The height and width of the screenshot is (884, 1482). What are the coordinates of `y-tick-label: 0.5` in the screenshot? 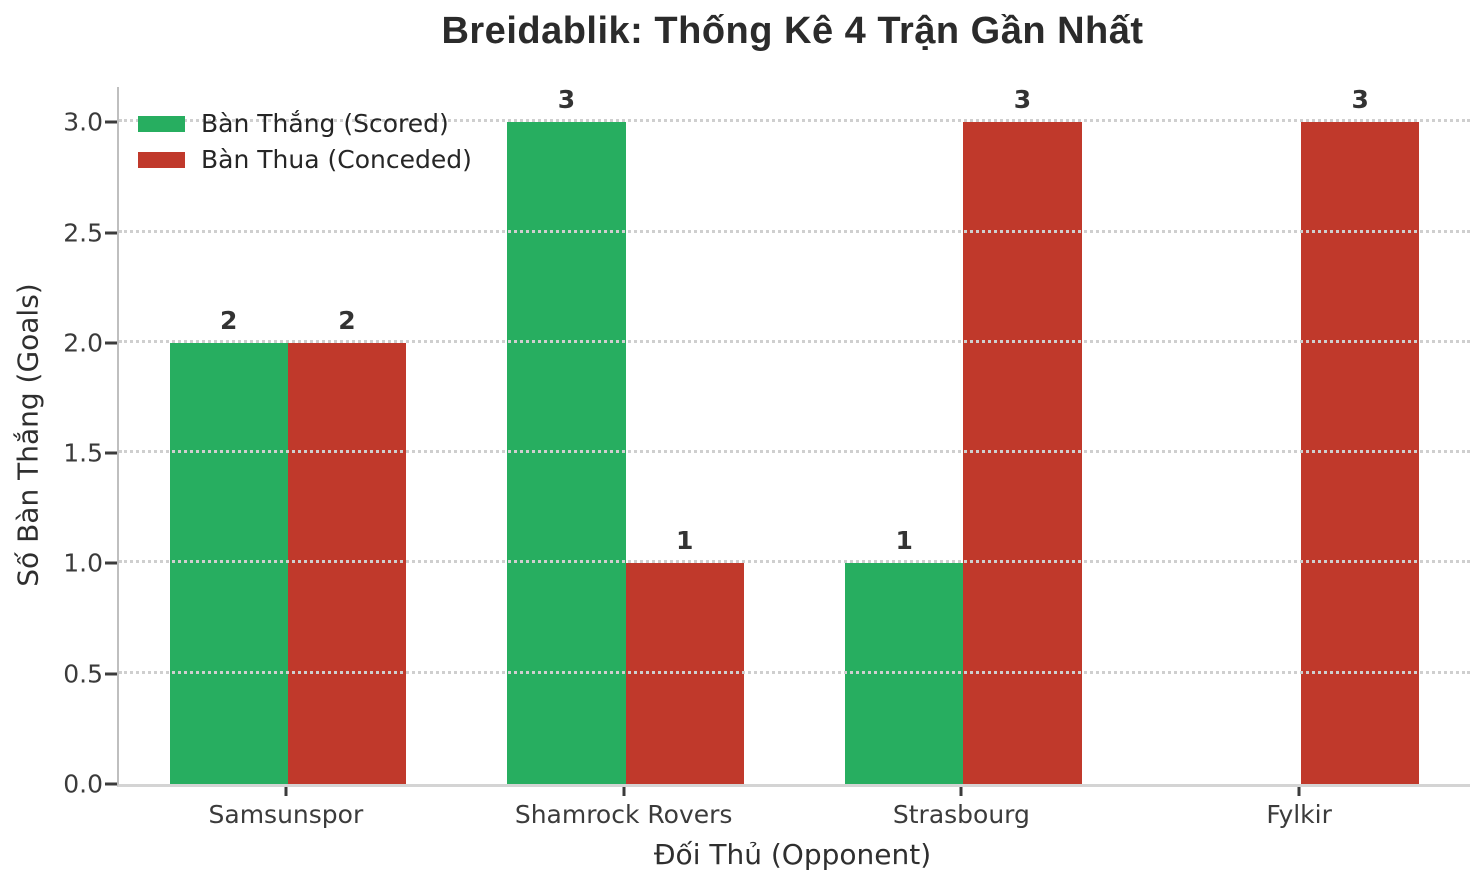 It's located at (83, 674).